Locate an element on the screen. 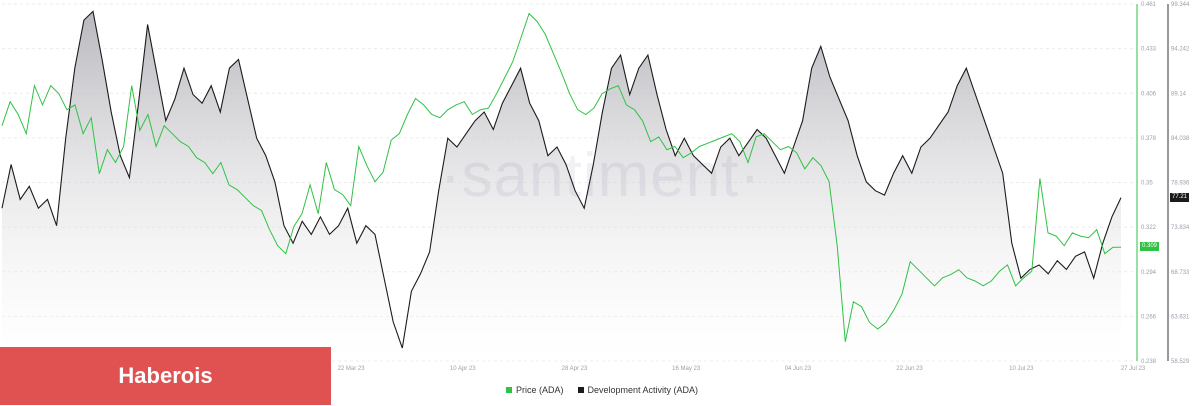  y-right-tick-label: 73.834 is located at coordinates (1180, 228).